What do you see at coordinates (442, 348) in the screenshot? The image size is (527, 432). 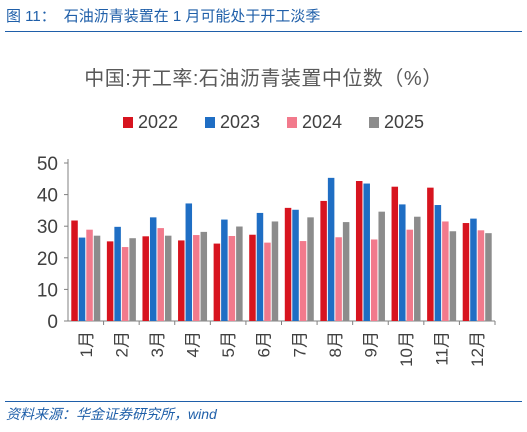 I see `x-tick-label-11: 11月` at bounding box center [442, 348].